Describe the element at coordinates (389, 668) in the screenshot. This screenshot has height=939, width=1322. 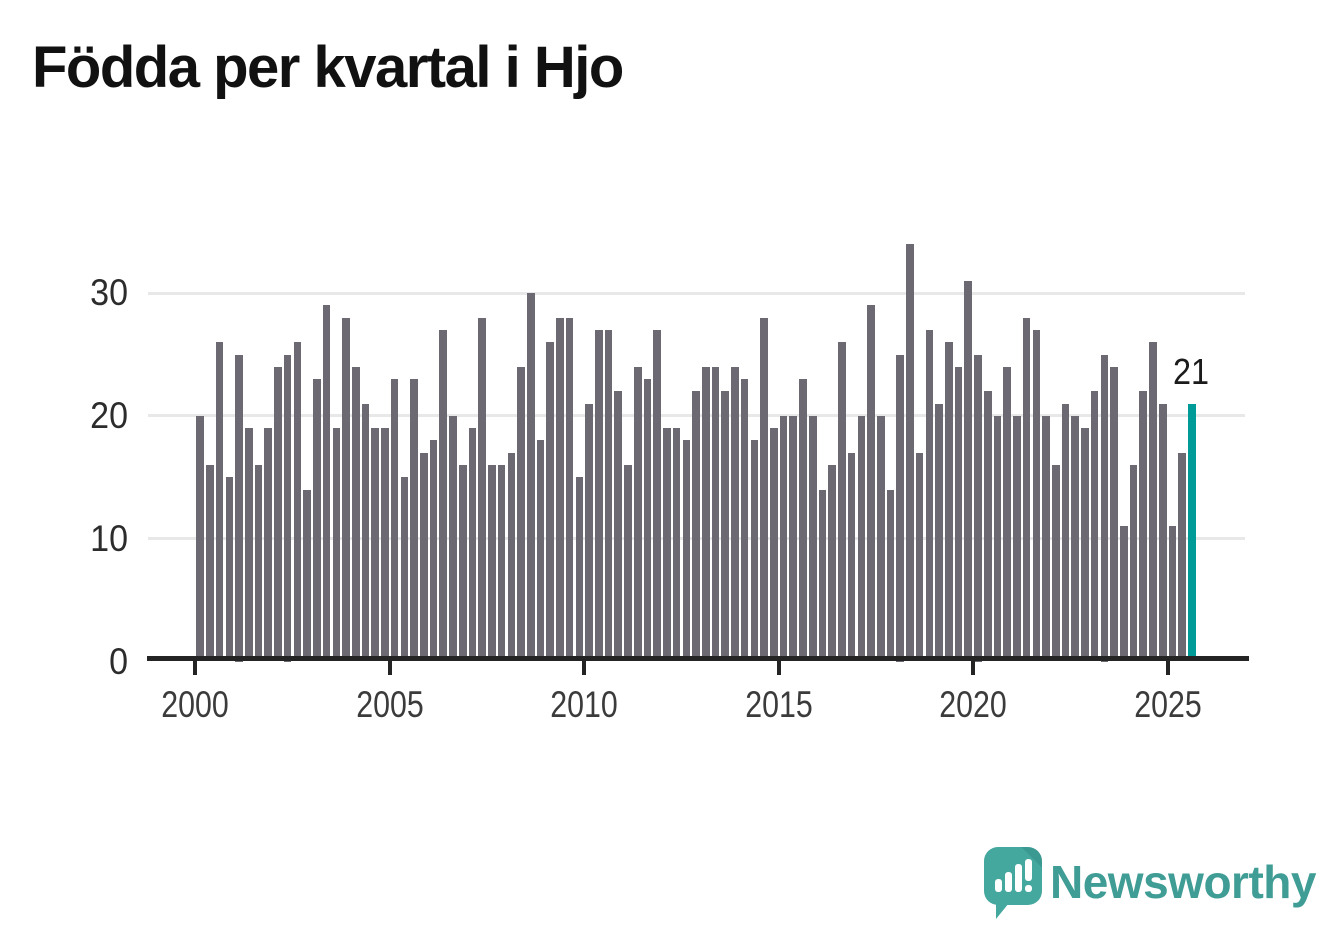
I see `x-tick-2005` at that location.